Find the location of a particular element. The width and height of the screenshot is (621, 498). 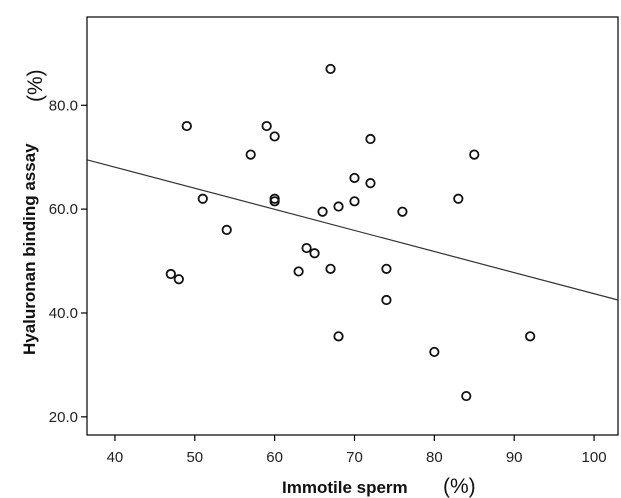

x-tick-label: 80 is located at coordinates (434, 457).